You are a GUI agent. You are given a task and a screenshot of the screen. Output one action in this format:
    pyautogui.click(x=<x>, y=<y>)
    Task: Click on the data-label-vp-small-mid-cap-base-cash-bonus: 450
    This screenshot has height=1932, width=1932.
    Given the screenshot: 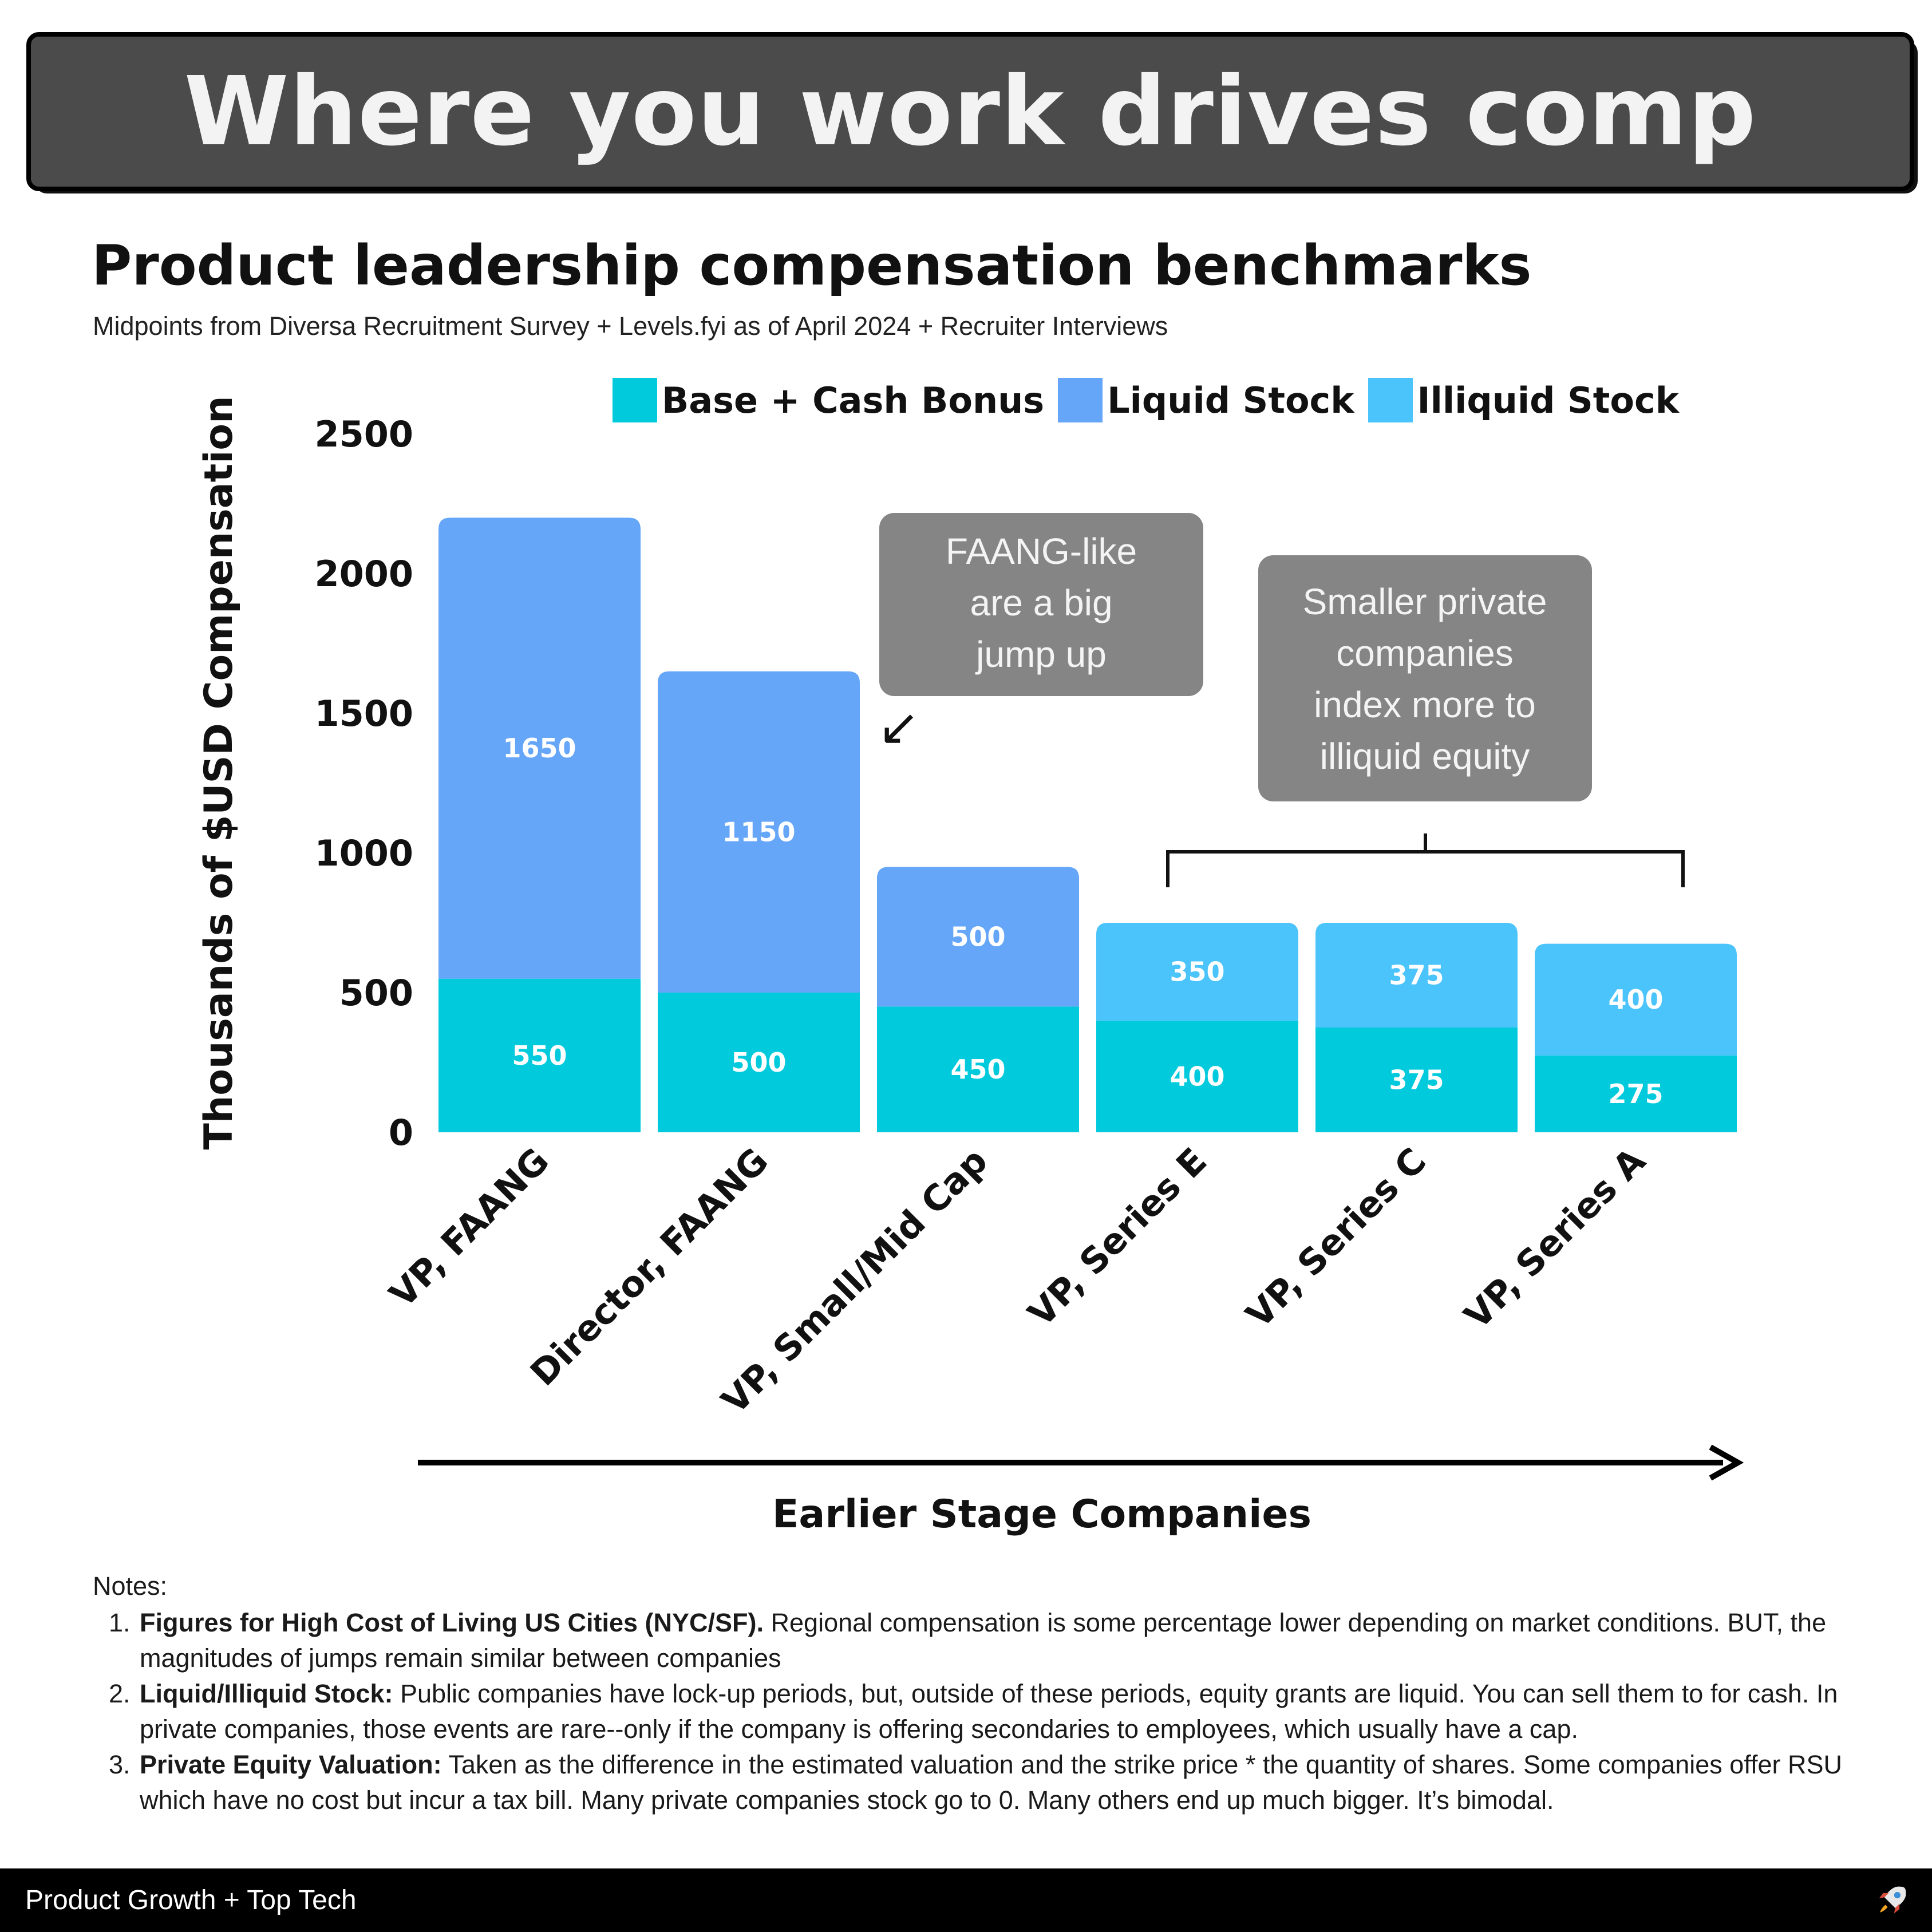 What is the action you would take?
    pyautogui.click(x=977, y=1069)
    